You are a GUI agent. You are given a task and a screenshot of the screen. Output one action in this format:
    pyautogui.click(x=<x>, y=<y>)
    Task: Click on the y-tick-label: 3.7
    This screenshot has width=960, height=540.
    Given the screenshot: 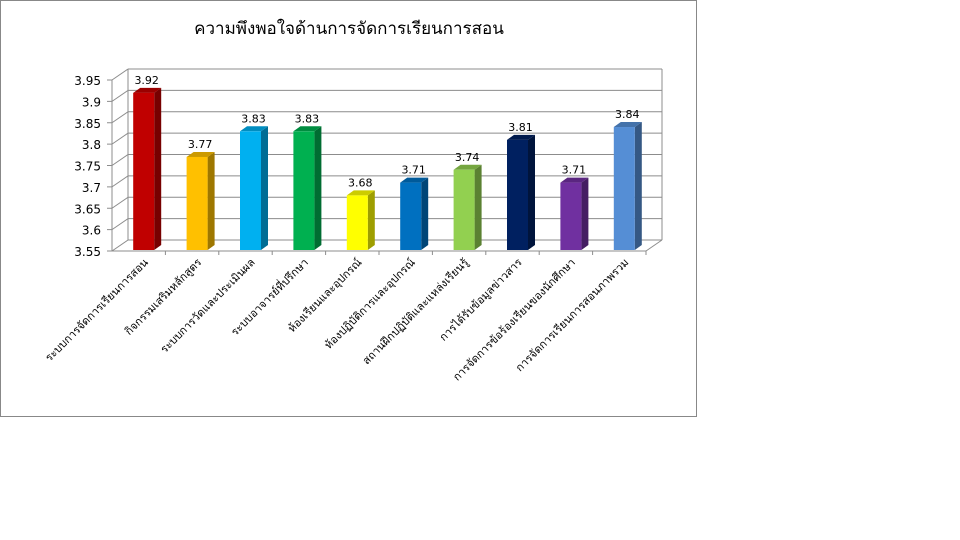 What is the action you would take?
    pyautogui.click(x=91, y=188)
    